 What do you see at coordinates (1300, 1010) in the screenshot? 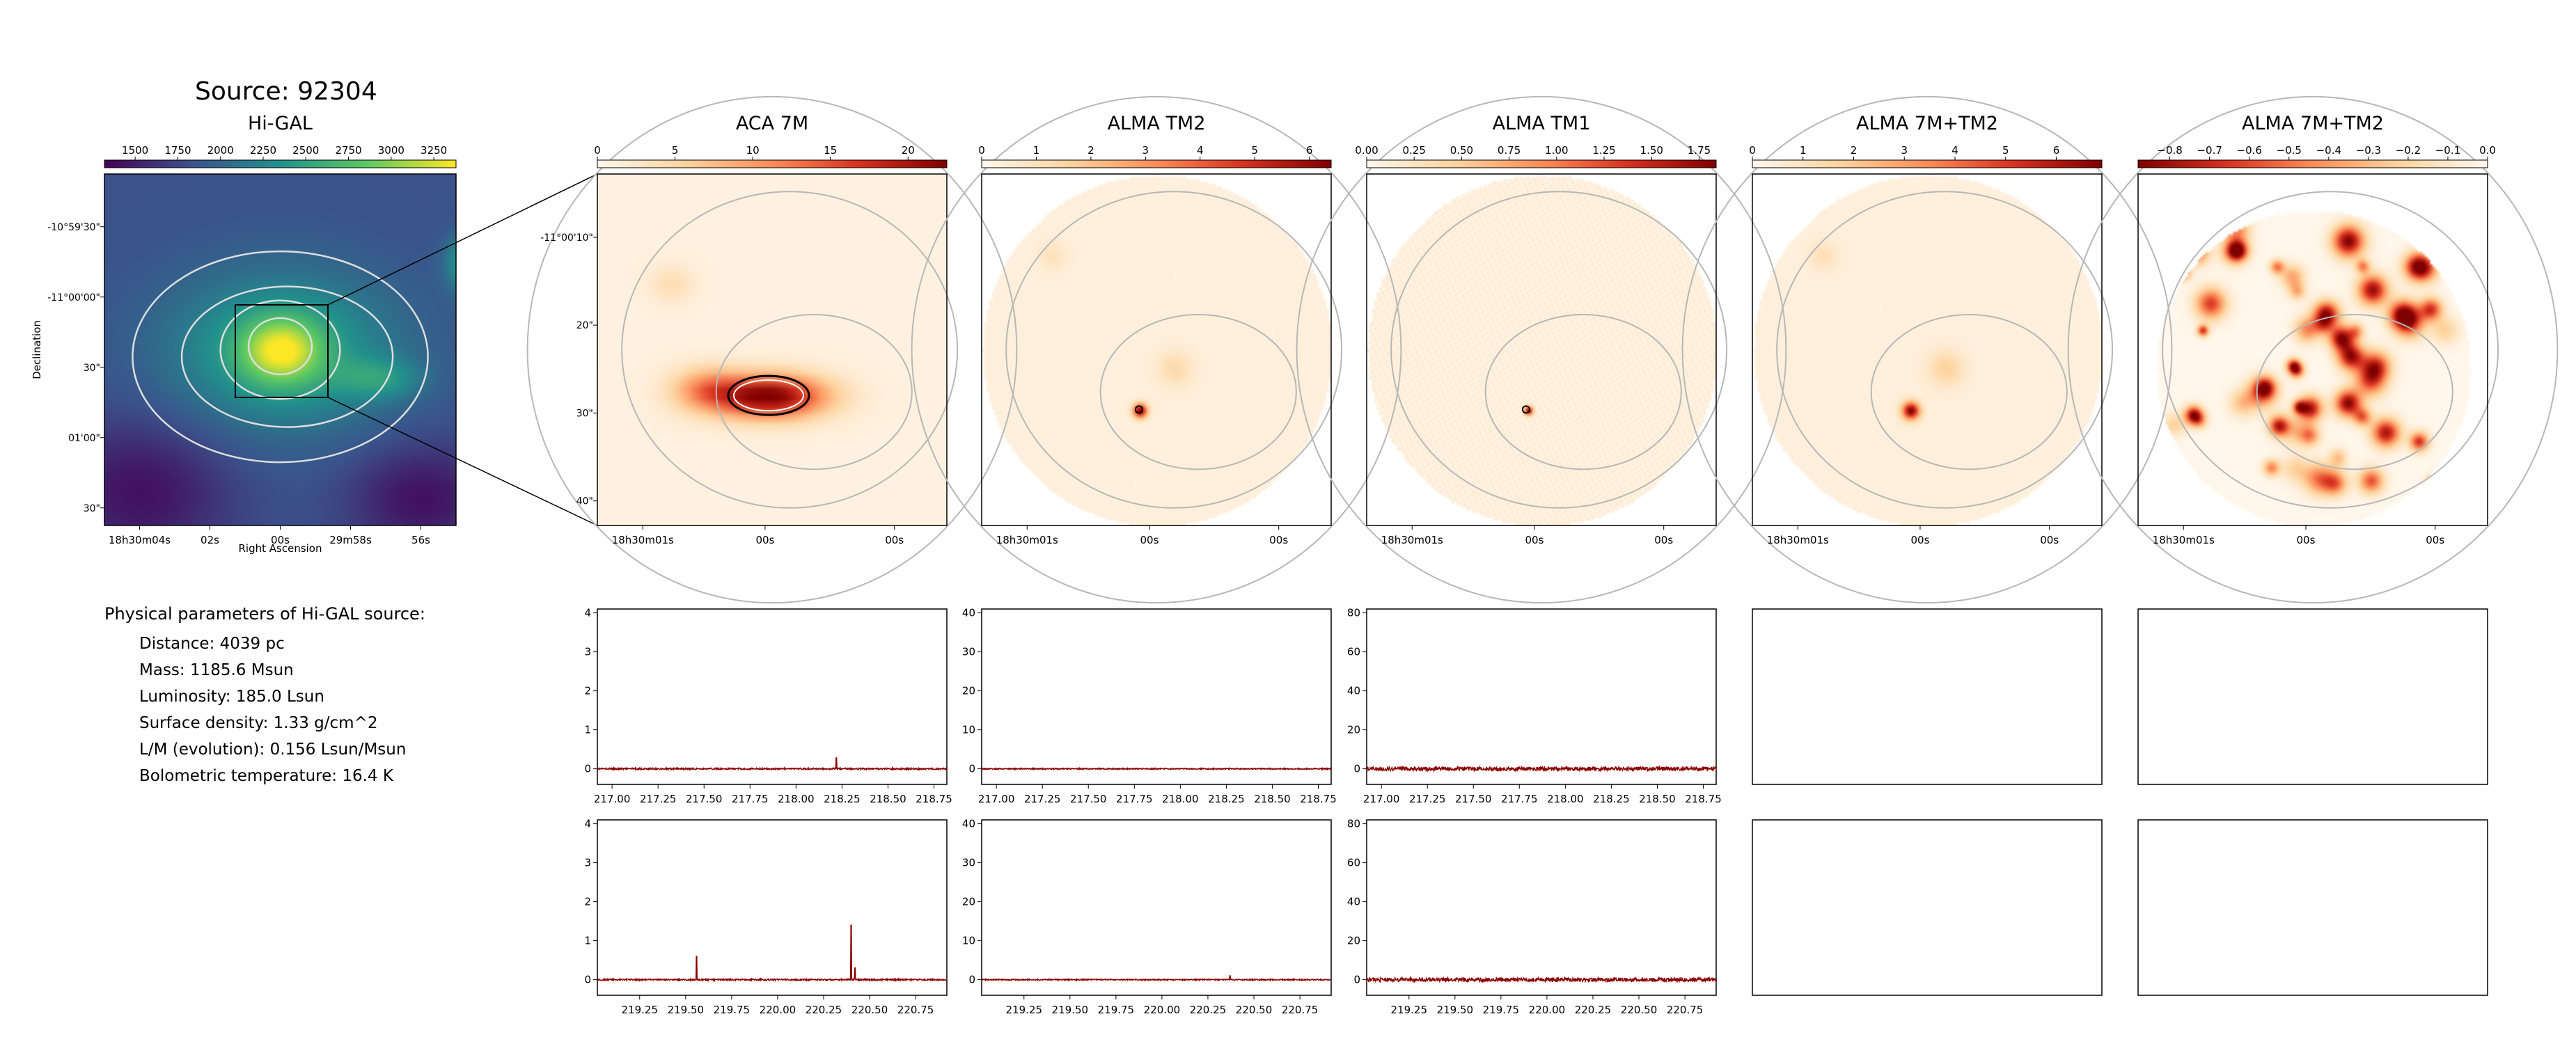
I see `x-tick-label: 220.75` at bounding box center [1300, 1010].